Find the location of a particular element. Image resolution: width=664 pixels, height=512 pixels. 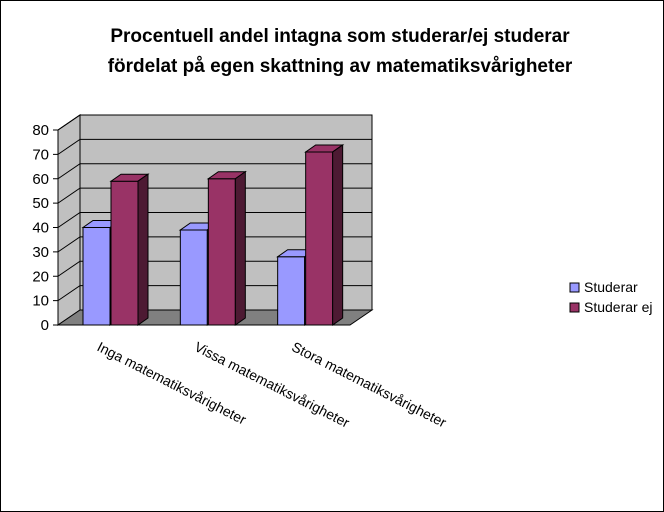

y-tick-label: 60 is located at coordinates (40, 179).